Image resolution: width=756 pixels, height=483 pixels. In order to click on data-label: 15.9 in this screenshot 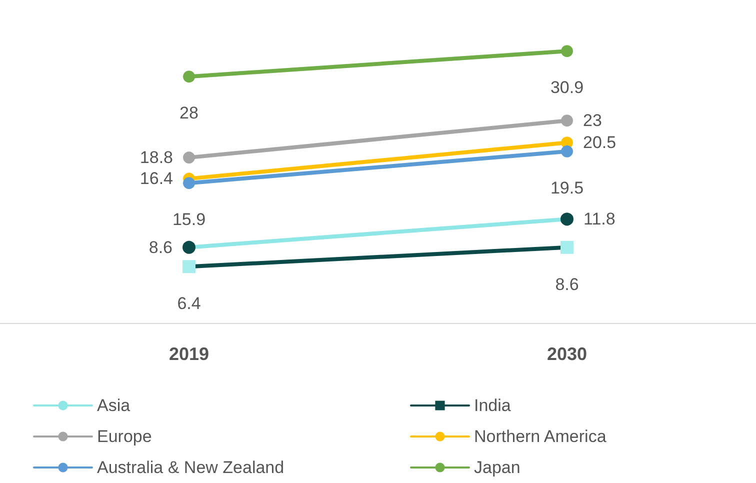, I will do `click(189, 220)`.